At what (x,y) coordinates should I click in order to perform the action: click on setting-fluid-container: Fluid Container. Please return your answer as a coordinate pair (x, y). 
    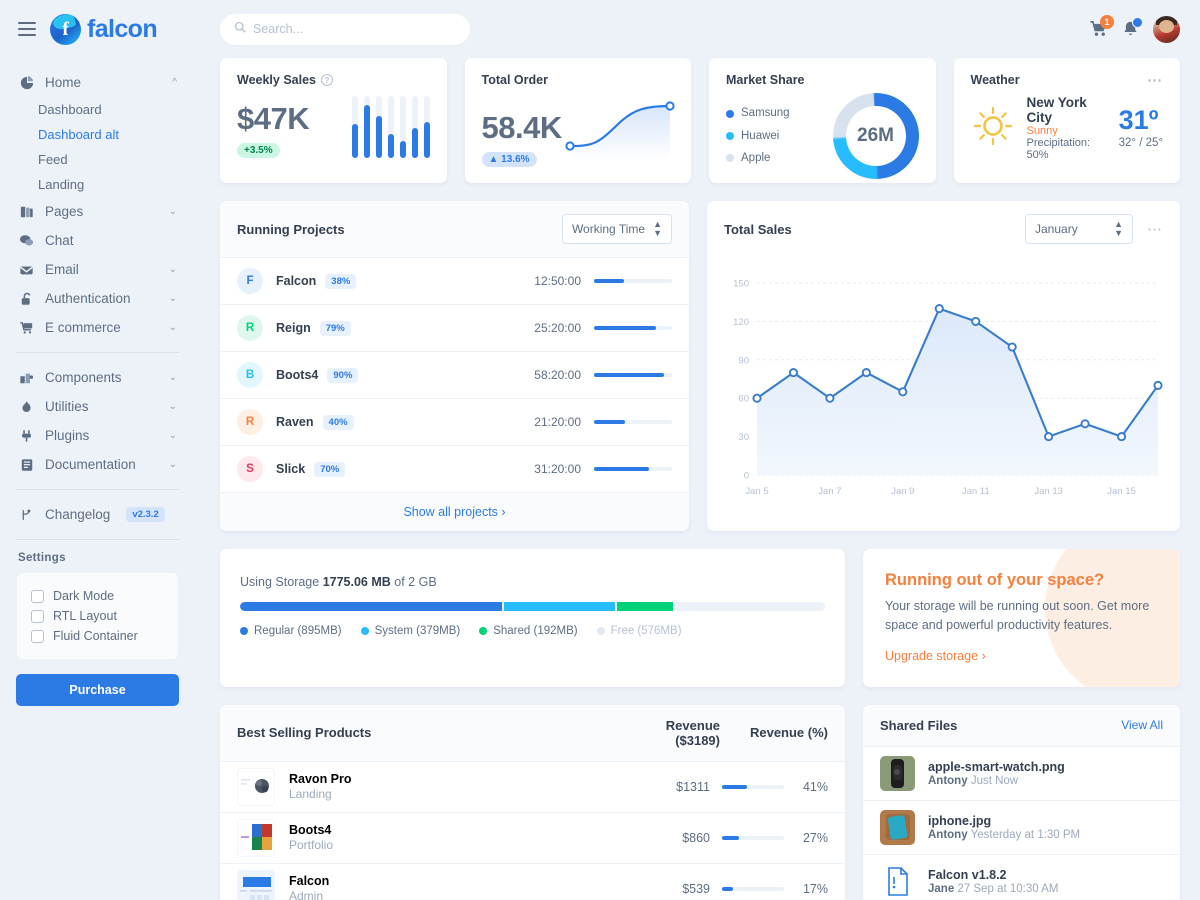
    Looking at the image, I should click on (97, 636).